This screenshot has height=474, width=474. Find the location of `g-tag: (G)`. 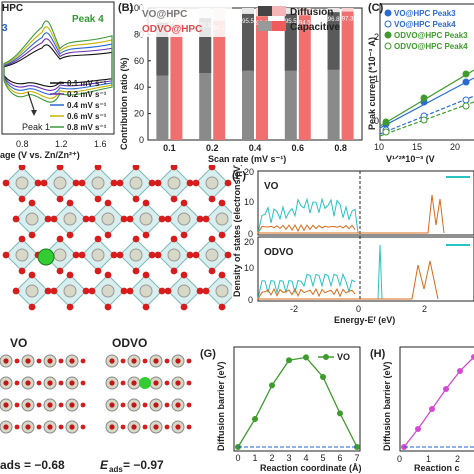

g-tag: (G) is located at coordinates (208, 354).